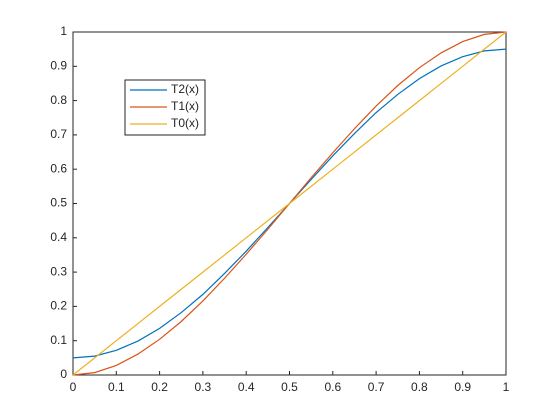  I want to click on x-tick-label: 0.9, so click(462, 387).